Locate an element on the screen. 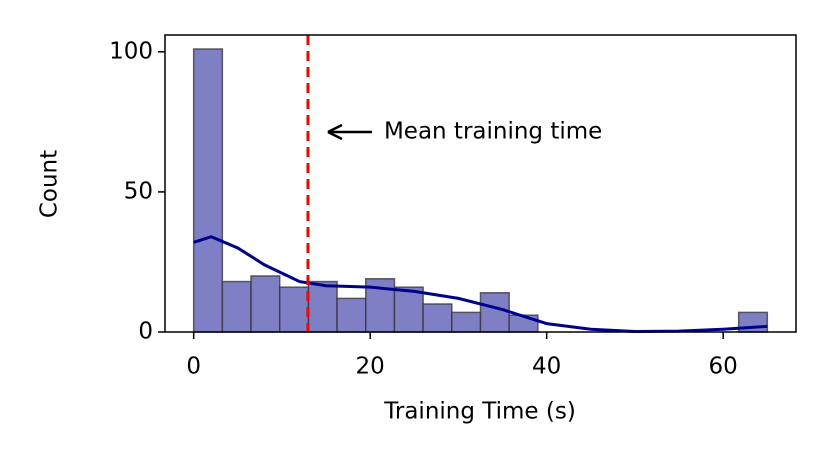 The height and width of the screenshot is (469, 831). y-axis-label: Count is located at coordinates (50, 184).